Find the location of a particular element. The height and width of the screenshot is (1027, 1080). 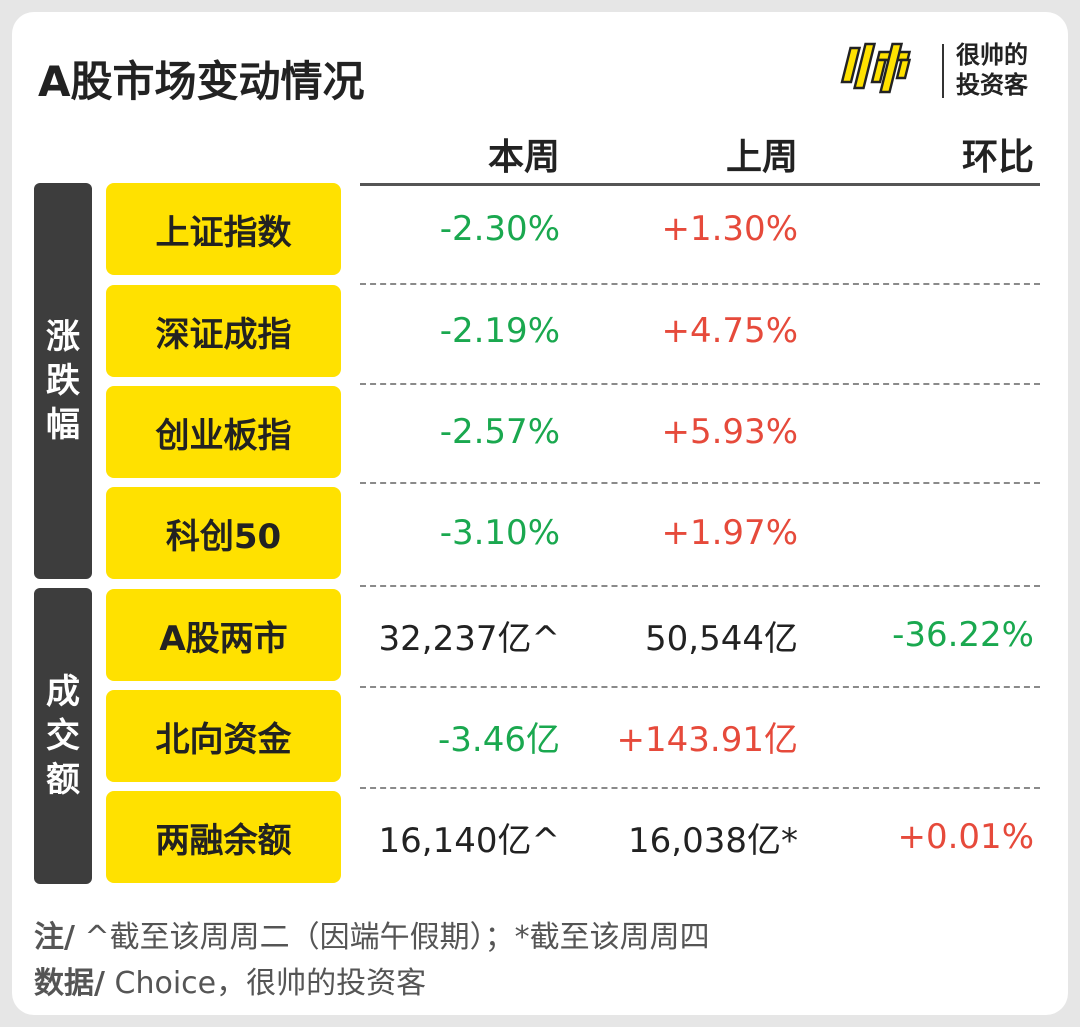

group-label-volume: 成交额 is located at coordinates (63, 736).